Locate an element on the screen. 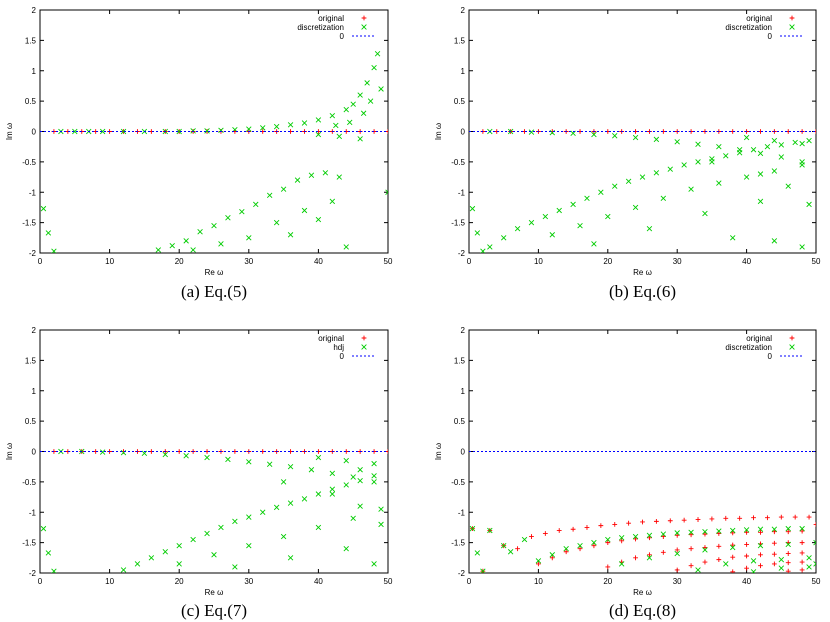 This screenshot has height=622, width=830. legend-label: 0 is located at coordinates (342, 356).